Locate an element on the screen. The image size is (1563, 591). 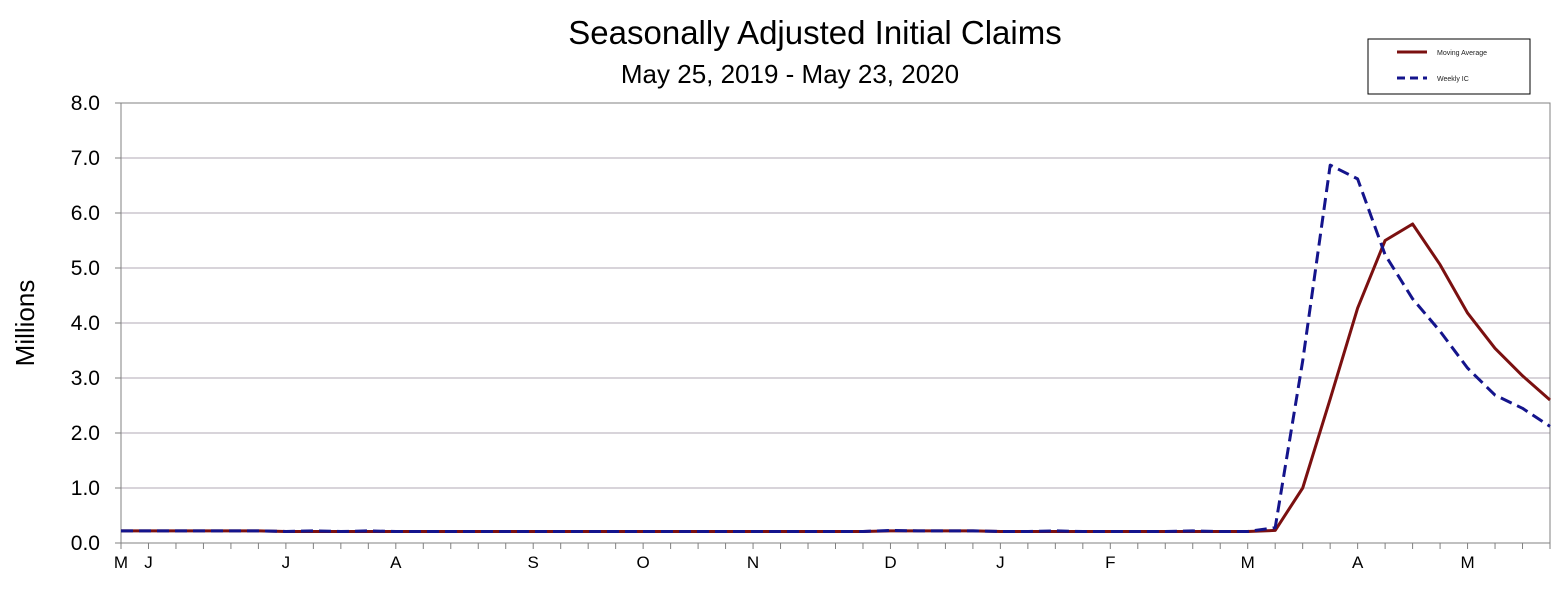
x-tick-label-6: N is located at coordinates (753, 562).